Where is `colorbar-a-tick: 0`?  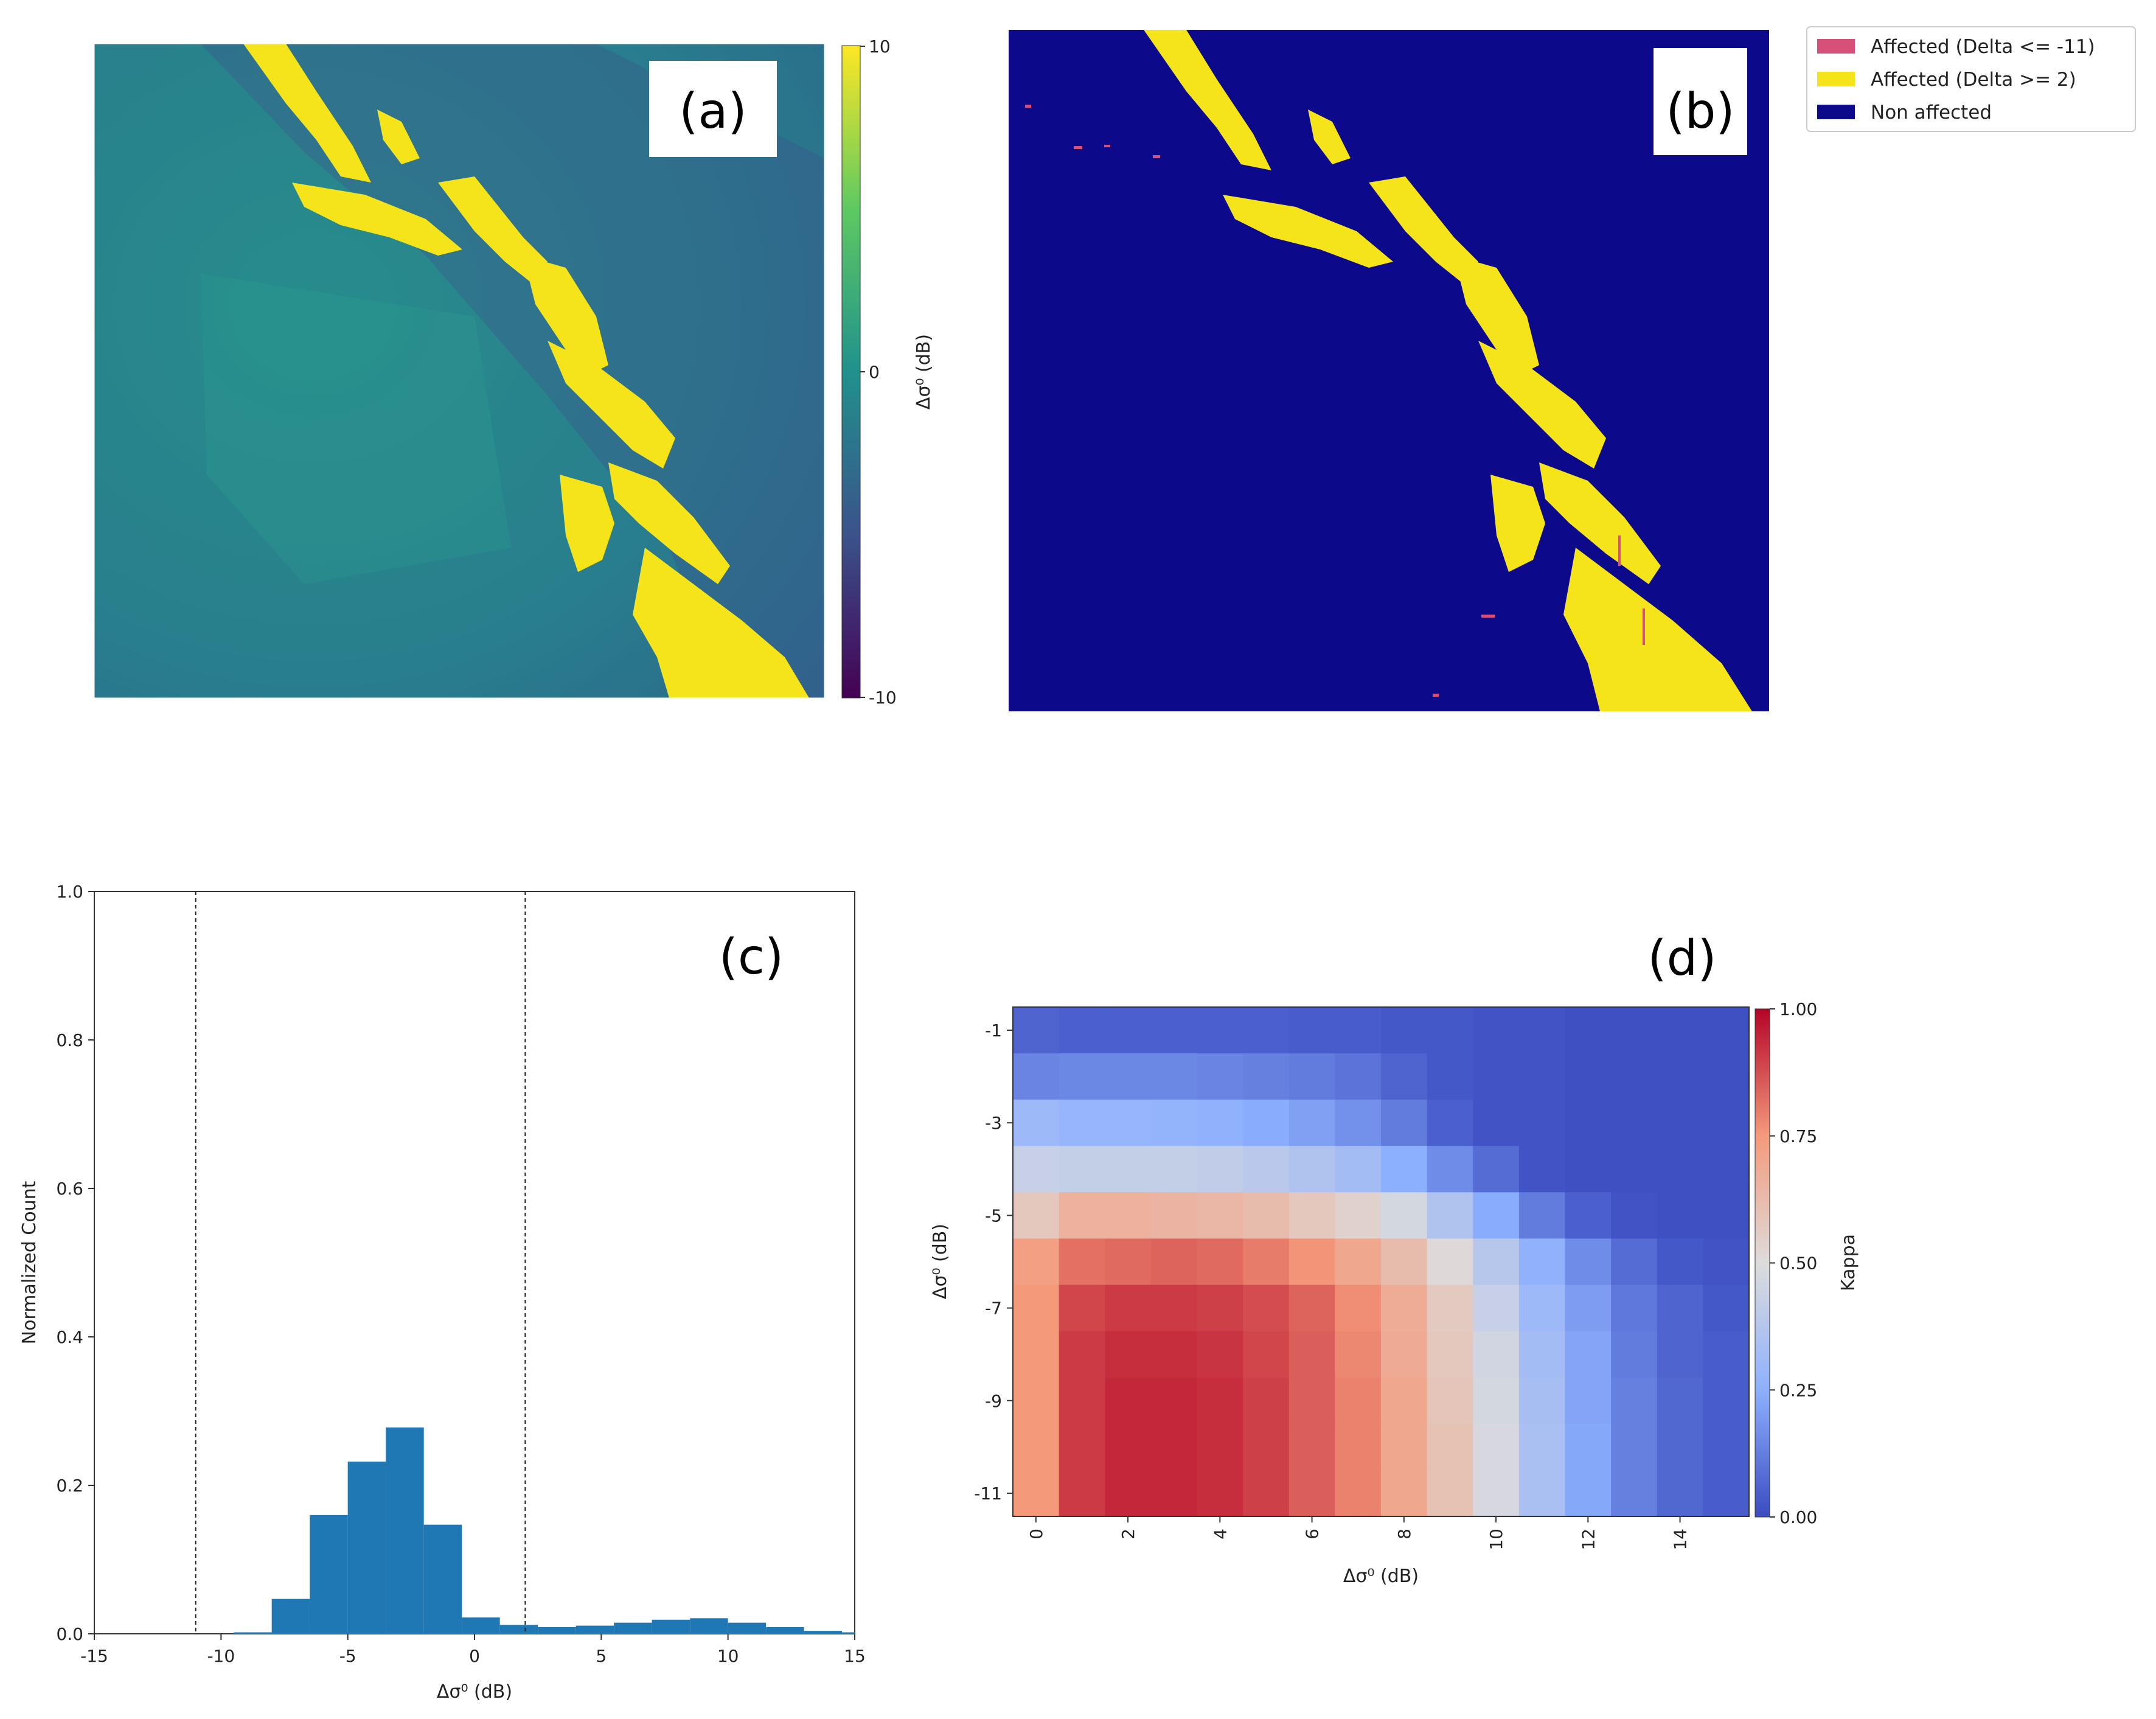 colorbar-a-tick: 0 is located at coordinates (875, 372).